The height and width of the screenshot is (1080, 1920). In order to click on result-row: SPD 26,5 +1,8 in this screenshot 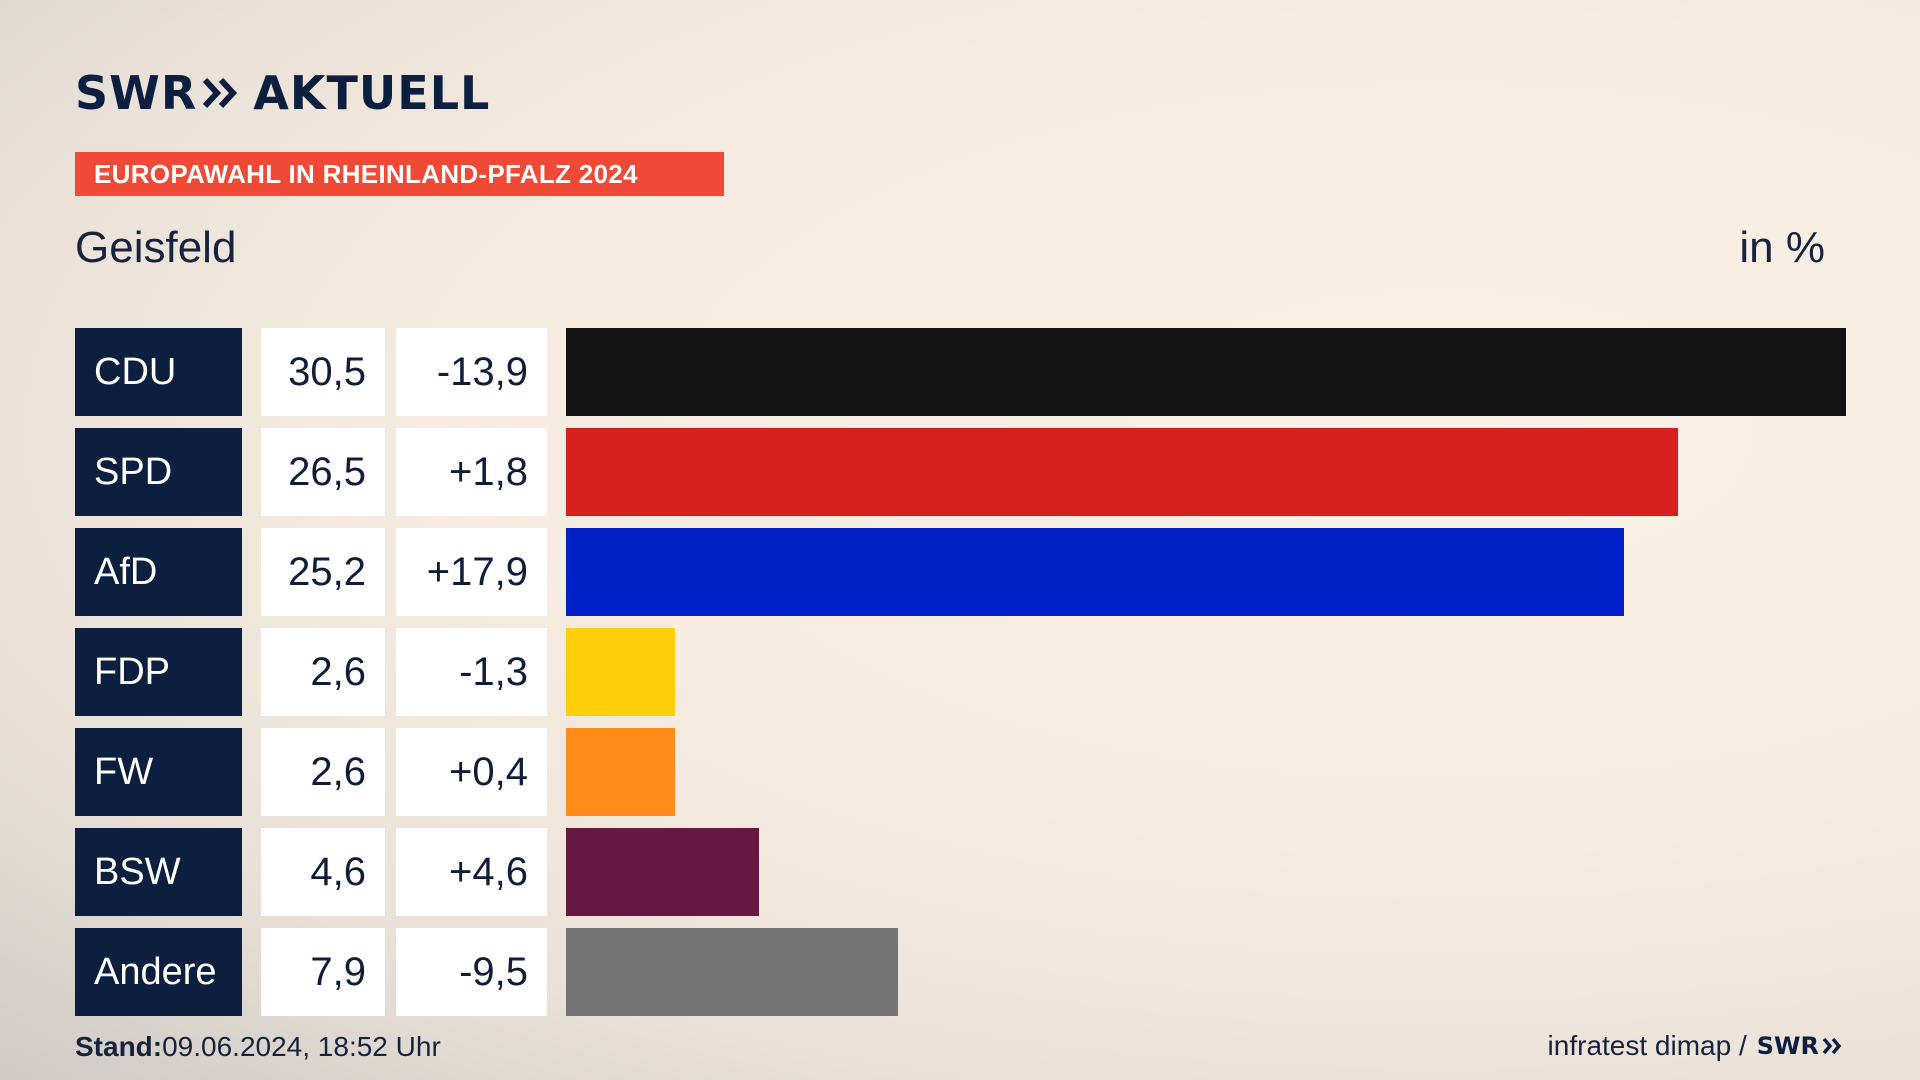, I will do `click(960, 472)`.